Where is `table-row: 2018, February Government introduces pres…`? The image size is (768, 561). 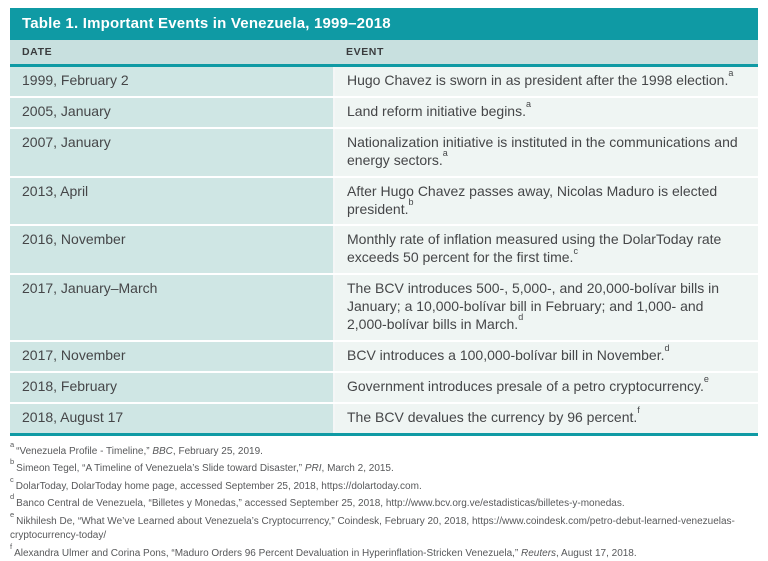
table-row: 2018, February Government introduces pres… is located at coordinates (384, 387).